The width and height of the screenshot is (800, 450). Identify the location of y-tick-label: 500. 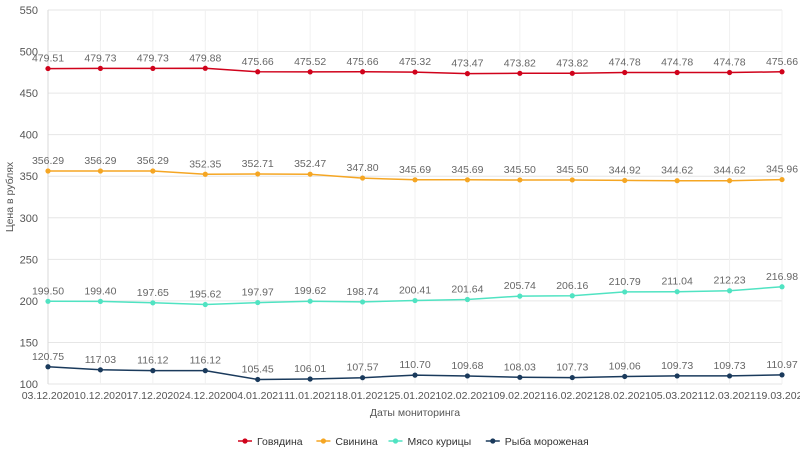
(29, 53).